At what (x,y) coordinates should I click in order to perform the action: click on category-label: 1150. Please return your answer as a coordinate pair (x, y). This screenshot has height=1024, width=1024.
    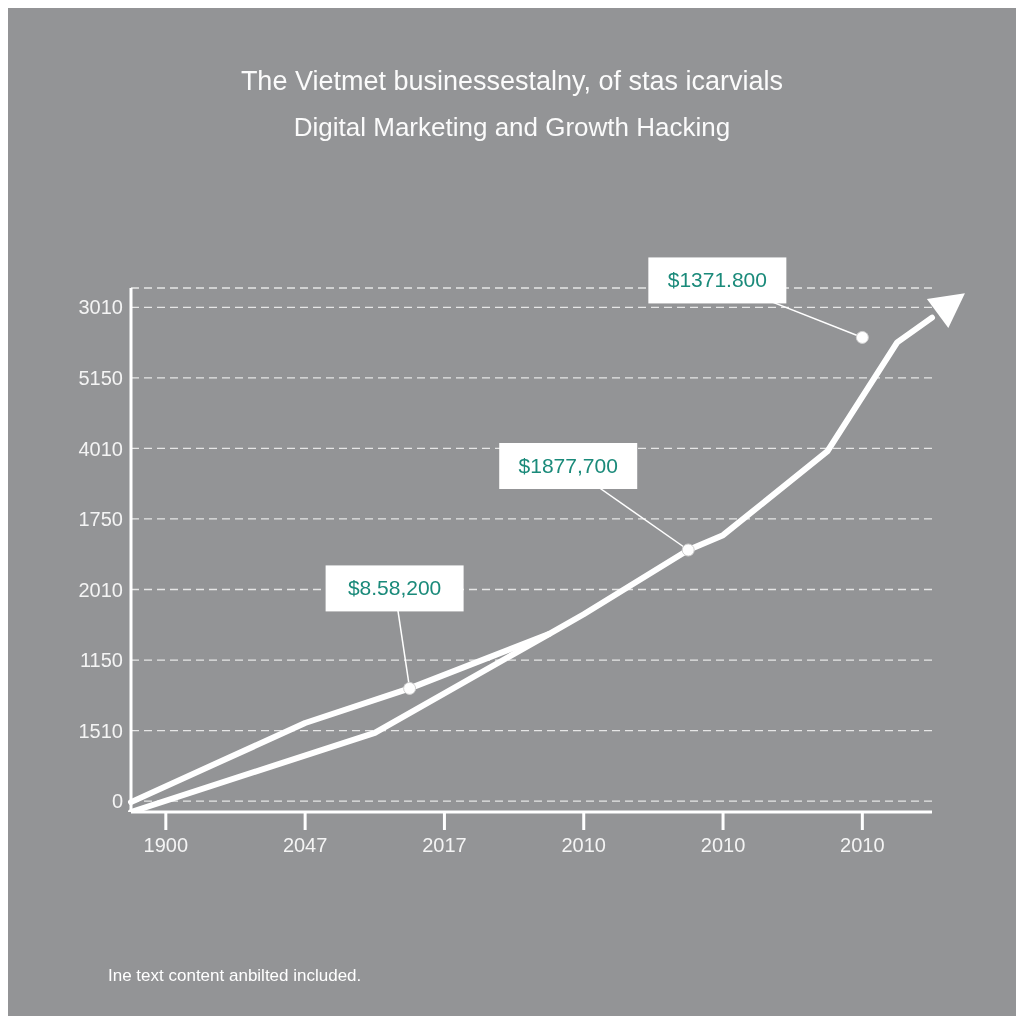
    Looking at the image, I should click on (101, 660).